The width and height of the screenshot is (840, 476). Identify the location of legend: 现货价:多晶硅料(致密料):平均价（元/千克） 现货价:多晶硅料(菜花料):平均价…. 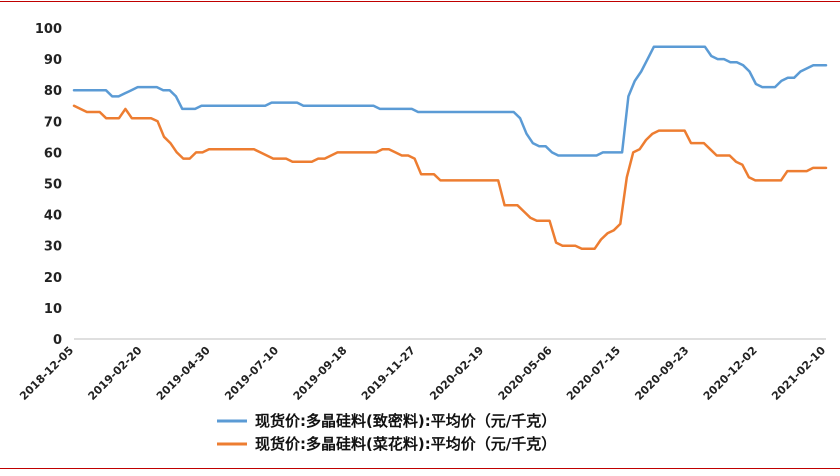
(386, 432).